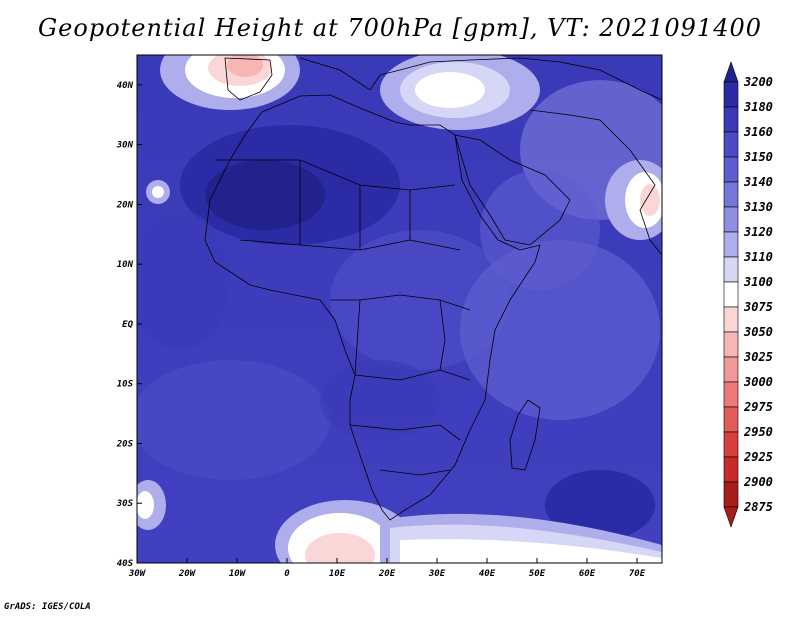  I want to click on lon-tick-label: 60E, so click(587, 574).